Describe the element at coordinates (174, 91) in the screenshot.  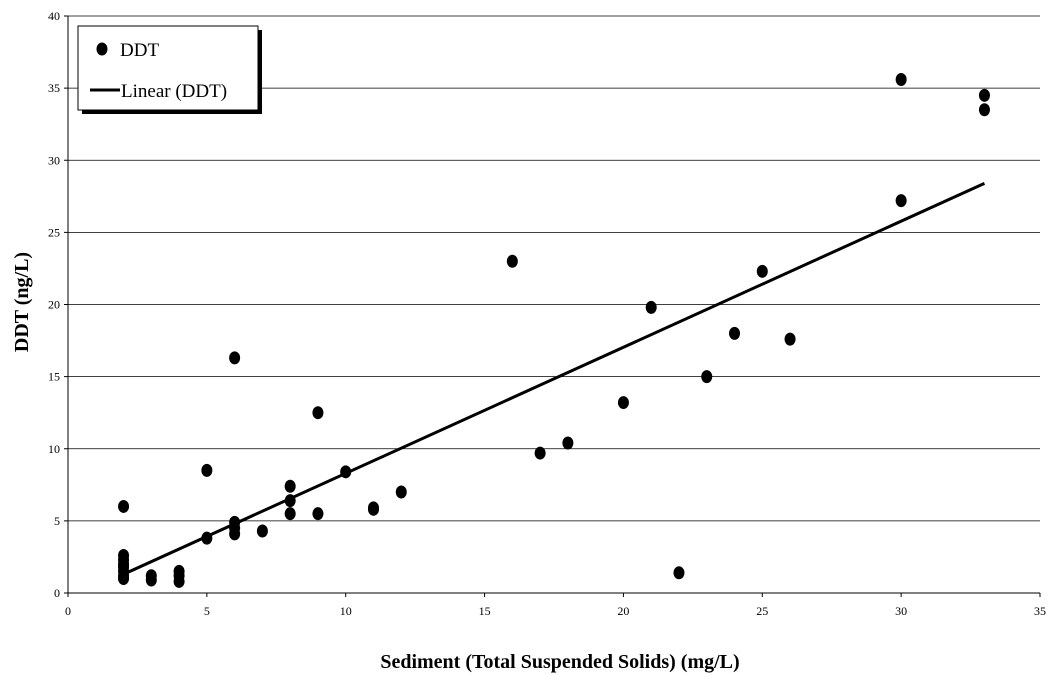
I see `legend-label-linear: Linear (DDT)` at that location.